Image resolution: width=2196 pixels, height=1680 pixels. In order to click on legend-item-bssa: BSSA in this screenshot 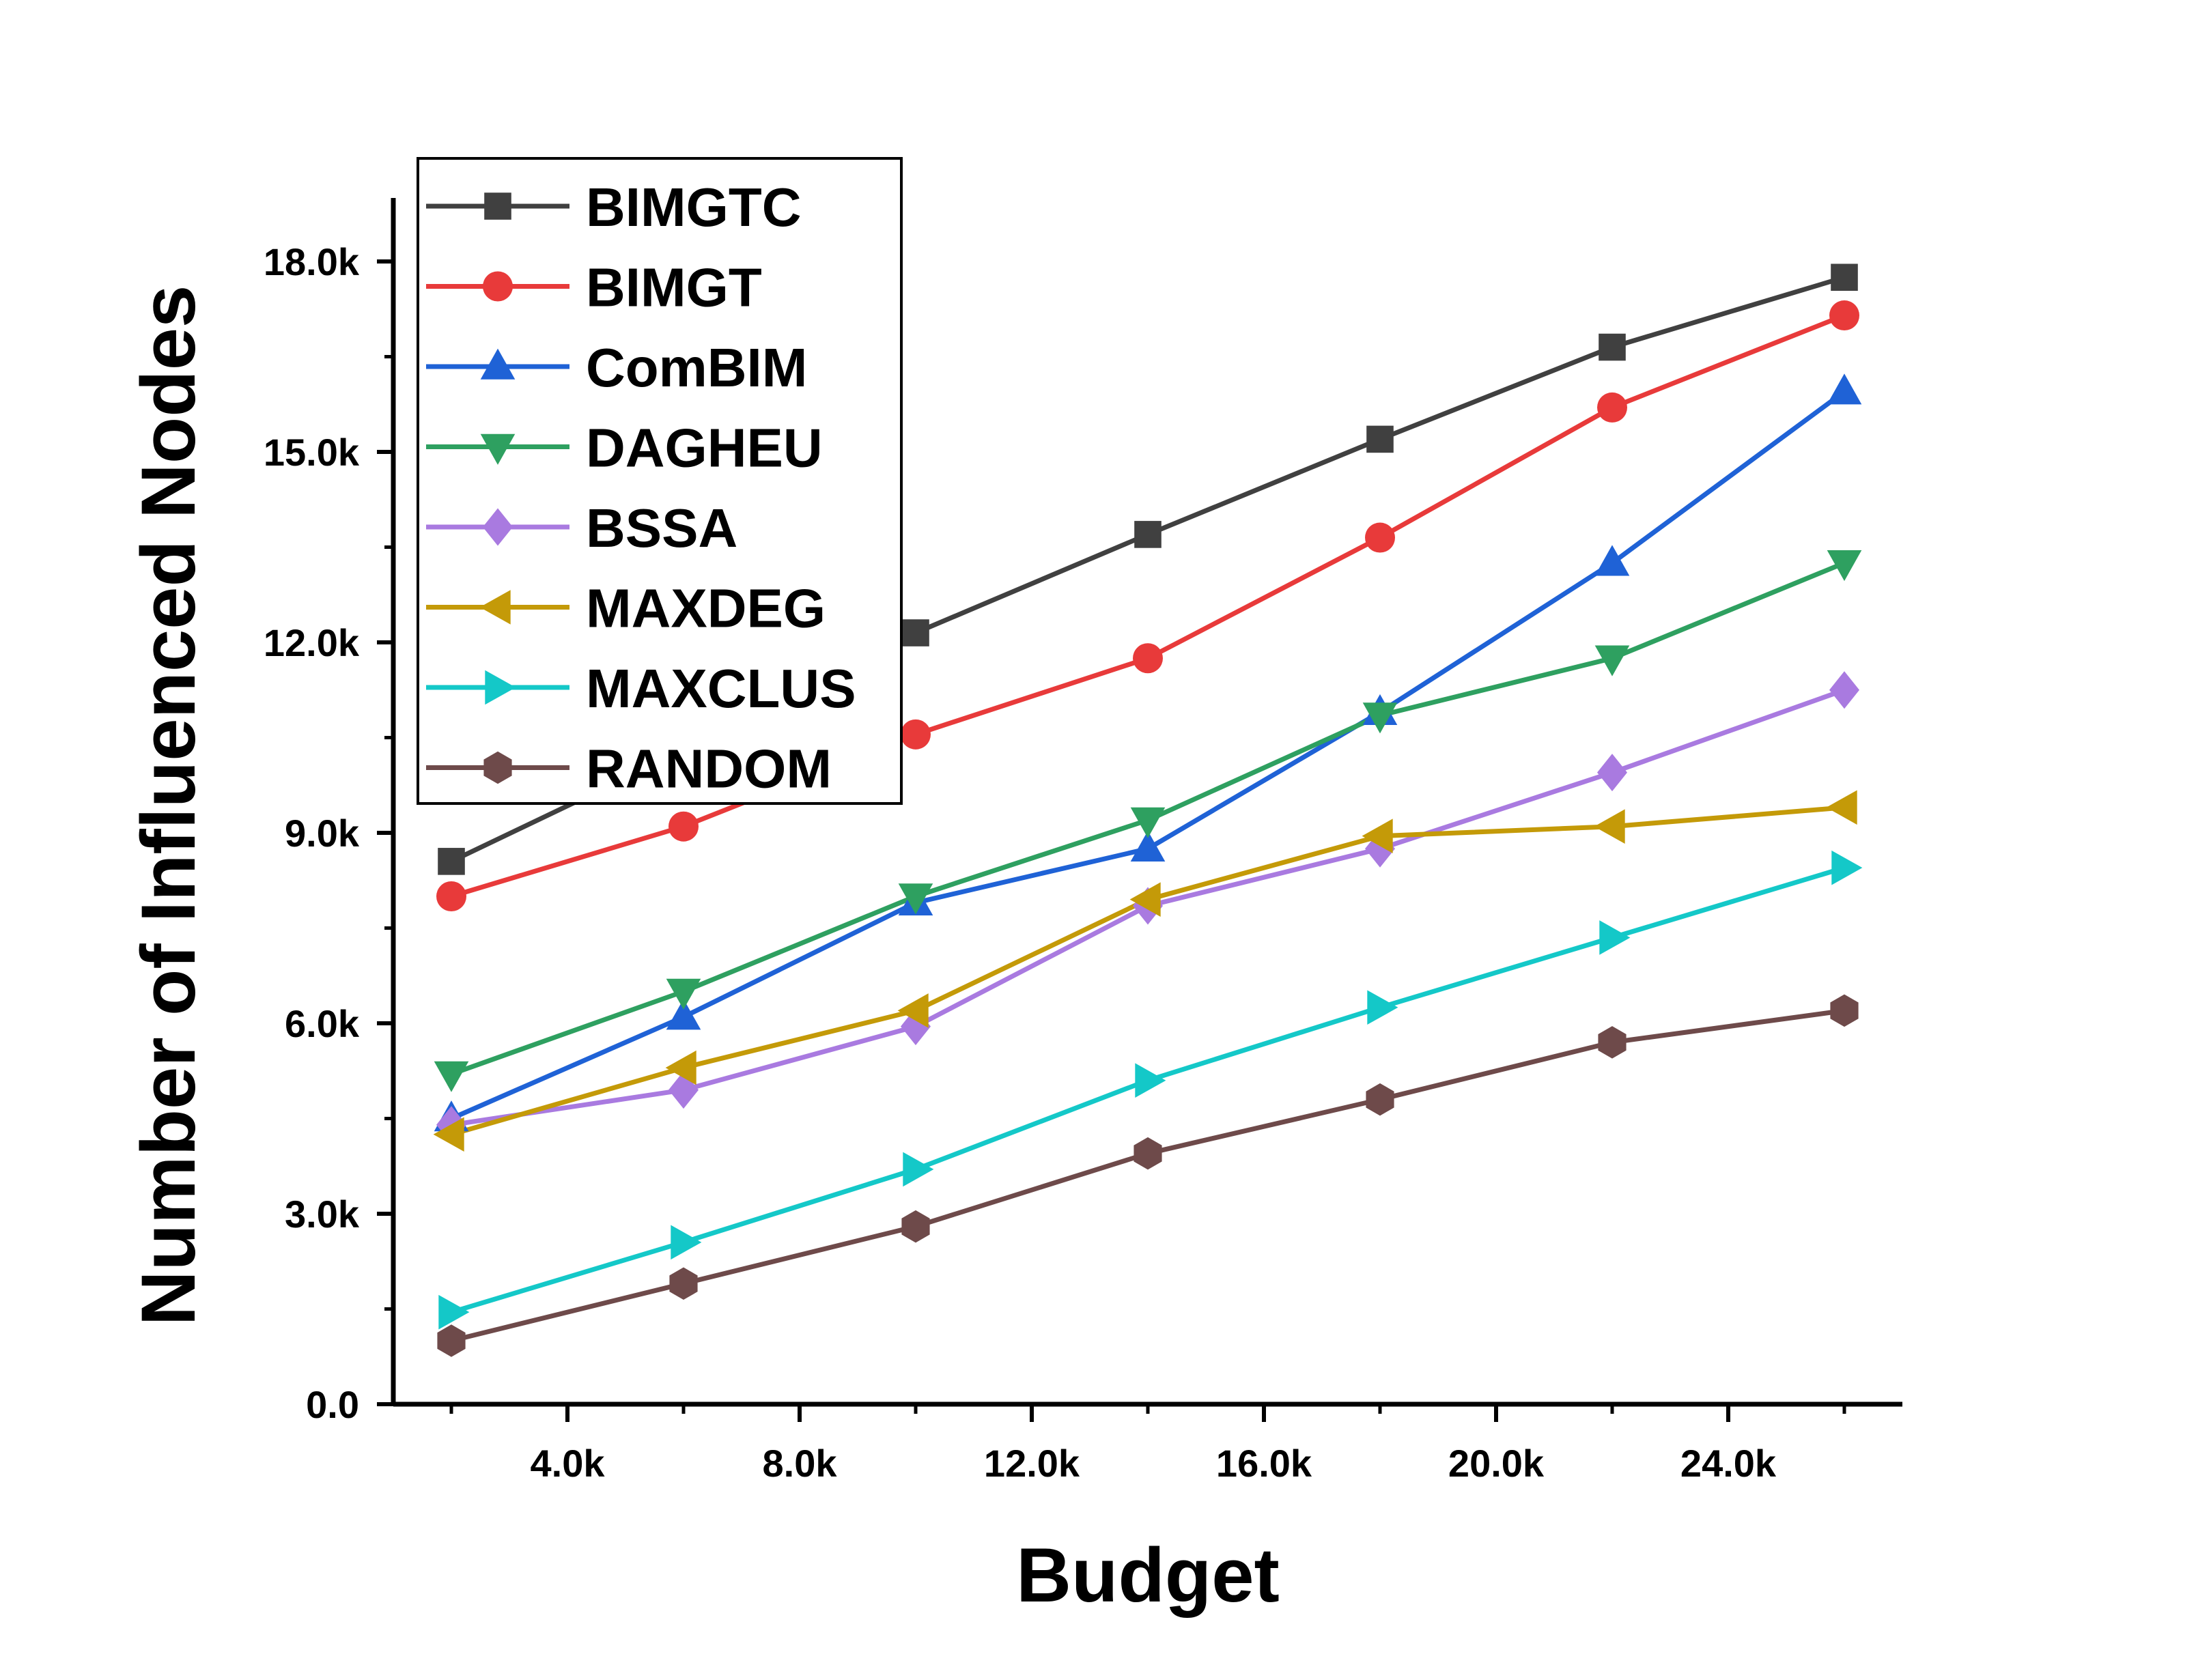, I will do `click(581, 528)`.